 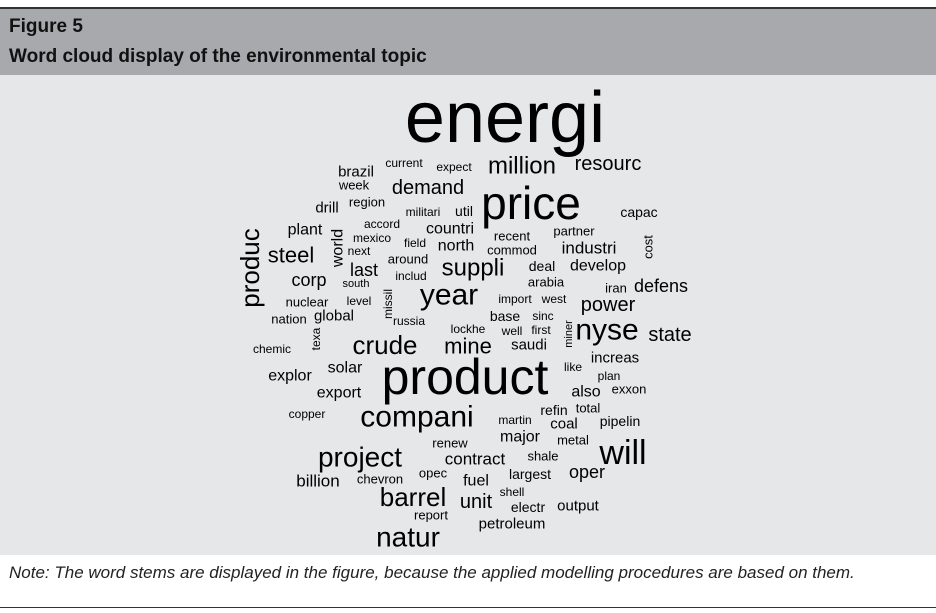 What do you see at coordinates (307, 302) in the screenshot?
I see `cloud-word: nuclear` at bounding box center [307, 302].